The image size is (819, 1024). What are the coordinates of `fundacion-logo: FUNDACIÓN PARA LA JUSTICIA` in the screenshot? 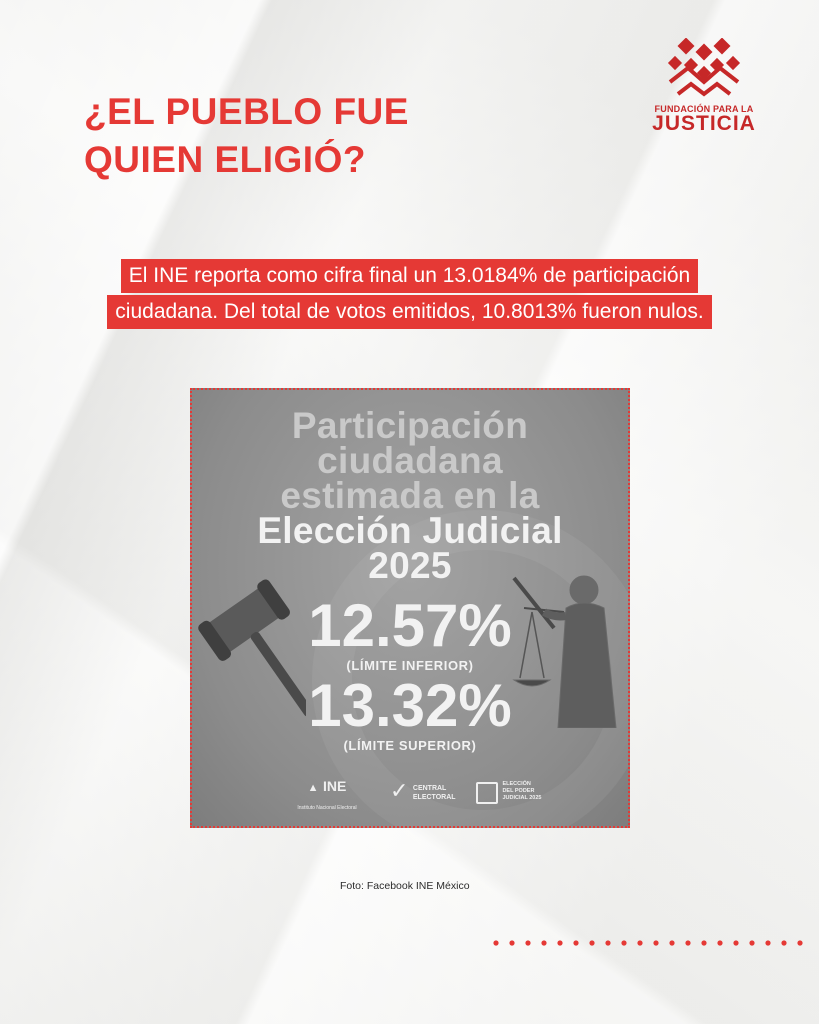 It's located at (704, 87).